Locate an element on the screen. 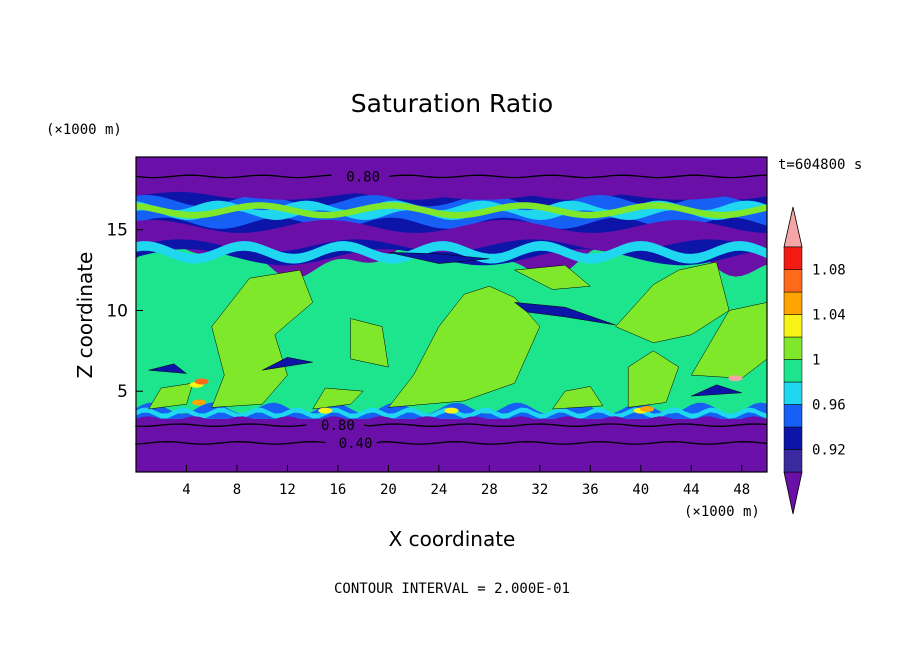  x-tick-label-8: 8 is located at coordinates (237, 490).